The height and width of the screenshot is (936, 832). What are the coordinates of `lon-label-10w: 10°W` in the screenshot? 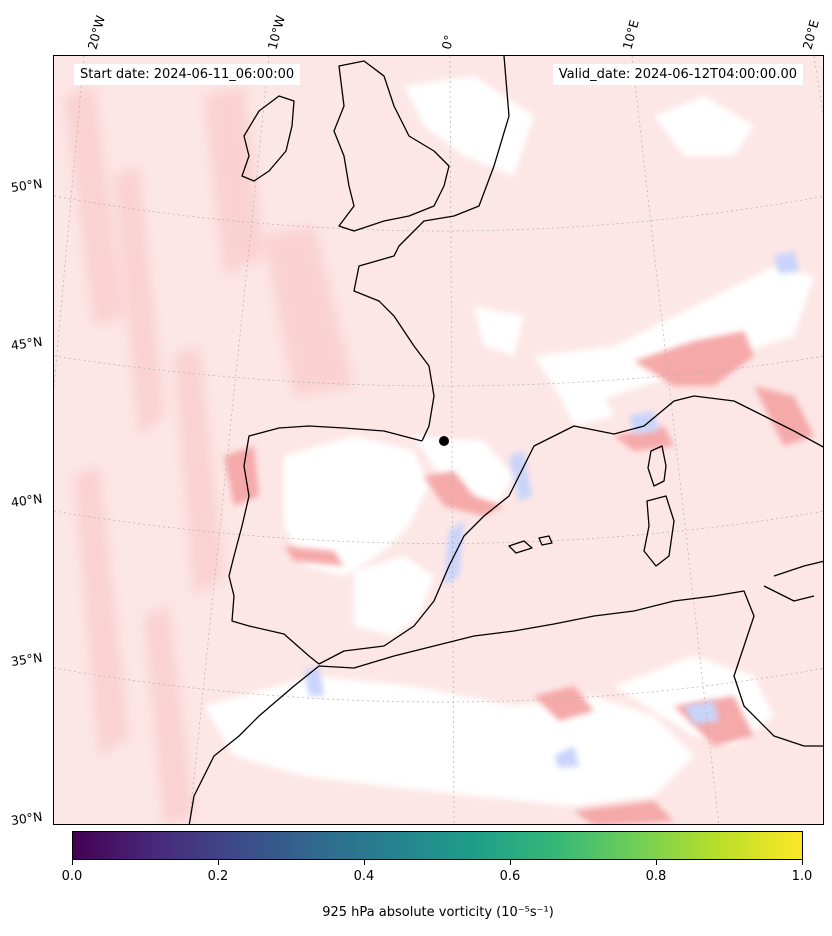 It's located at (276, 32).